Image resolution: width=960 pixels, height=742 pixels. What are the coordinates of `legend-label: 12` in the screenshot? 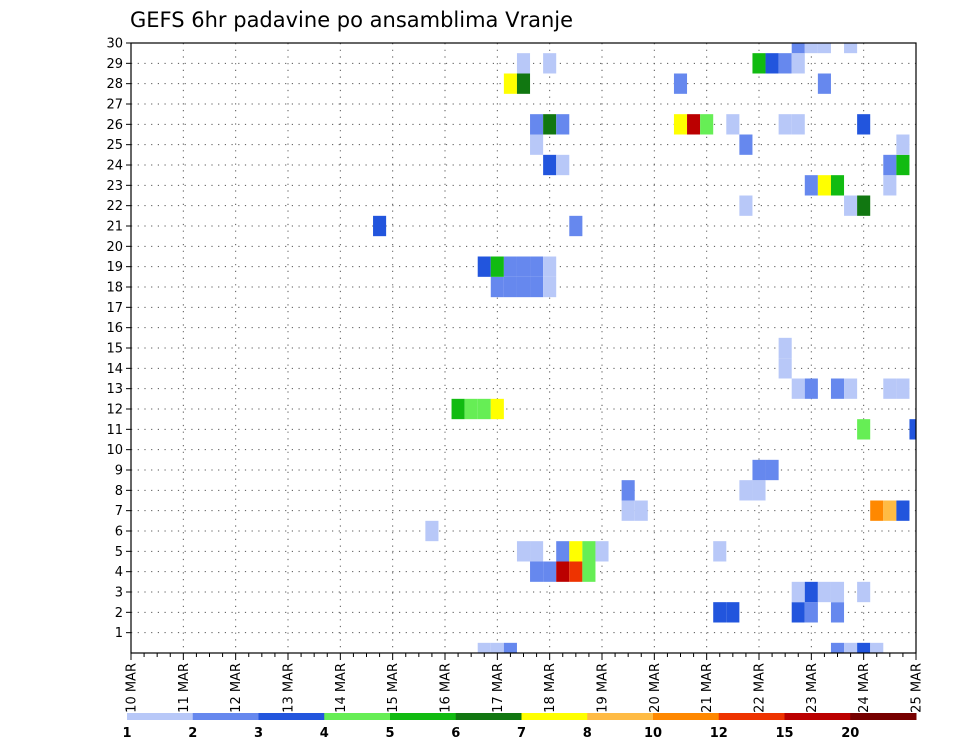 It's located at (719, 733).